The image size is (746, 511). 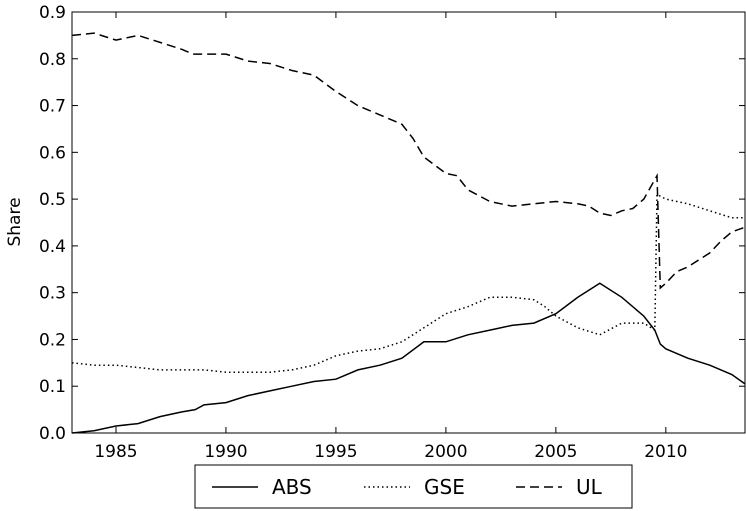 I want to click on y-tick-label: 0.1, so click(x=52, y=387).